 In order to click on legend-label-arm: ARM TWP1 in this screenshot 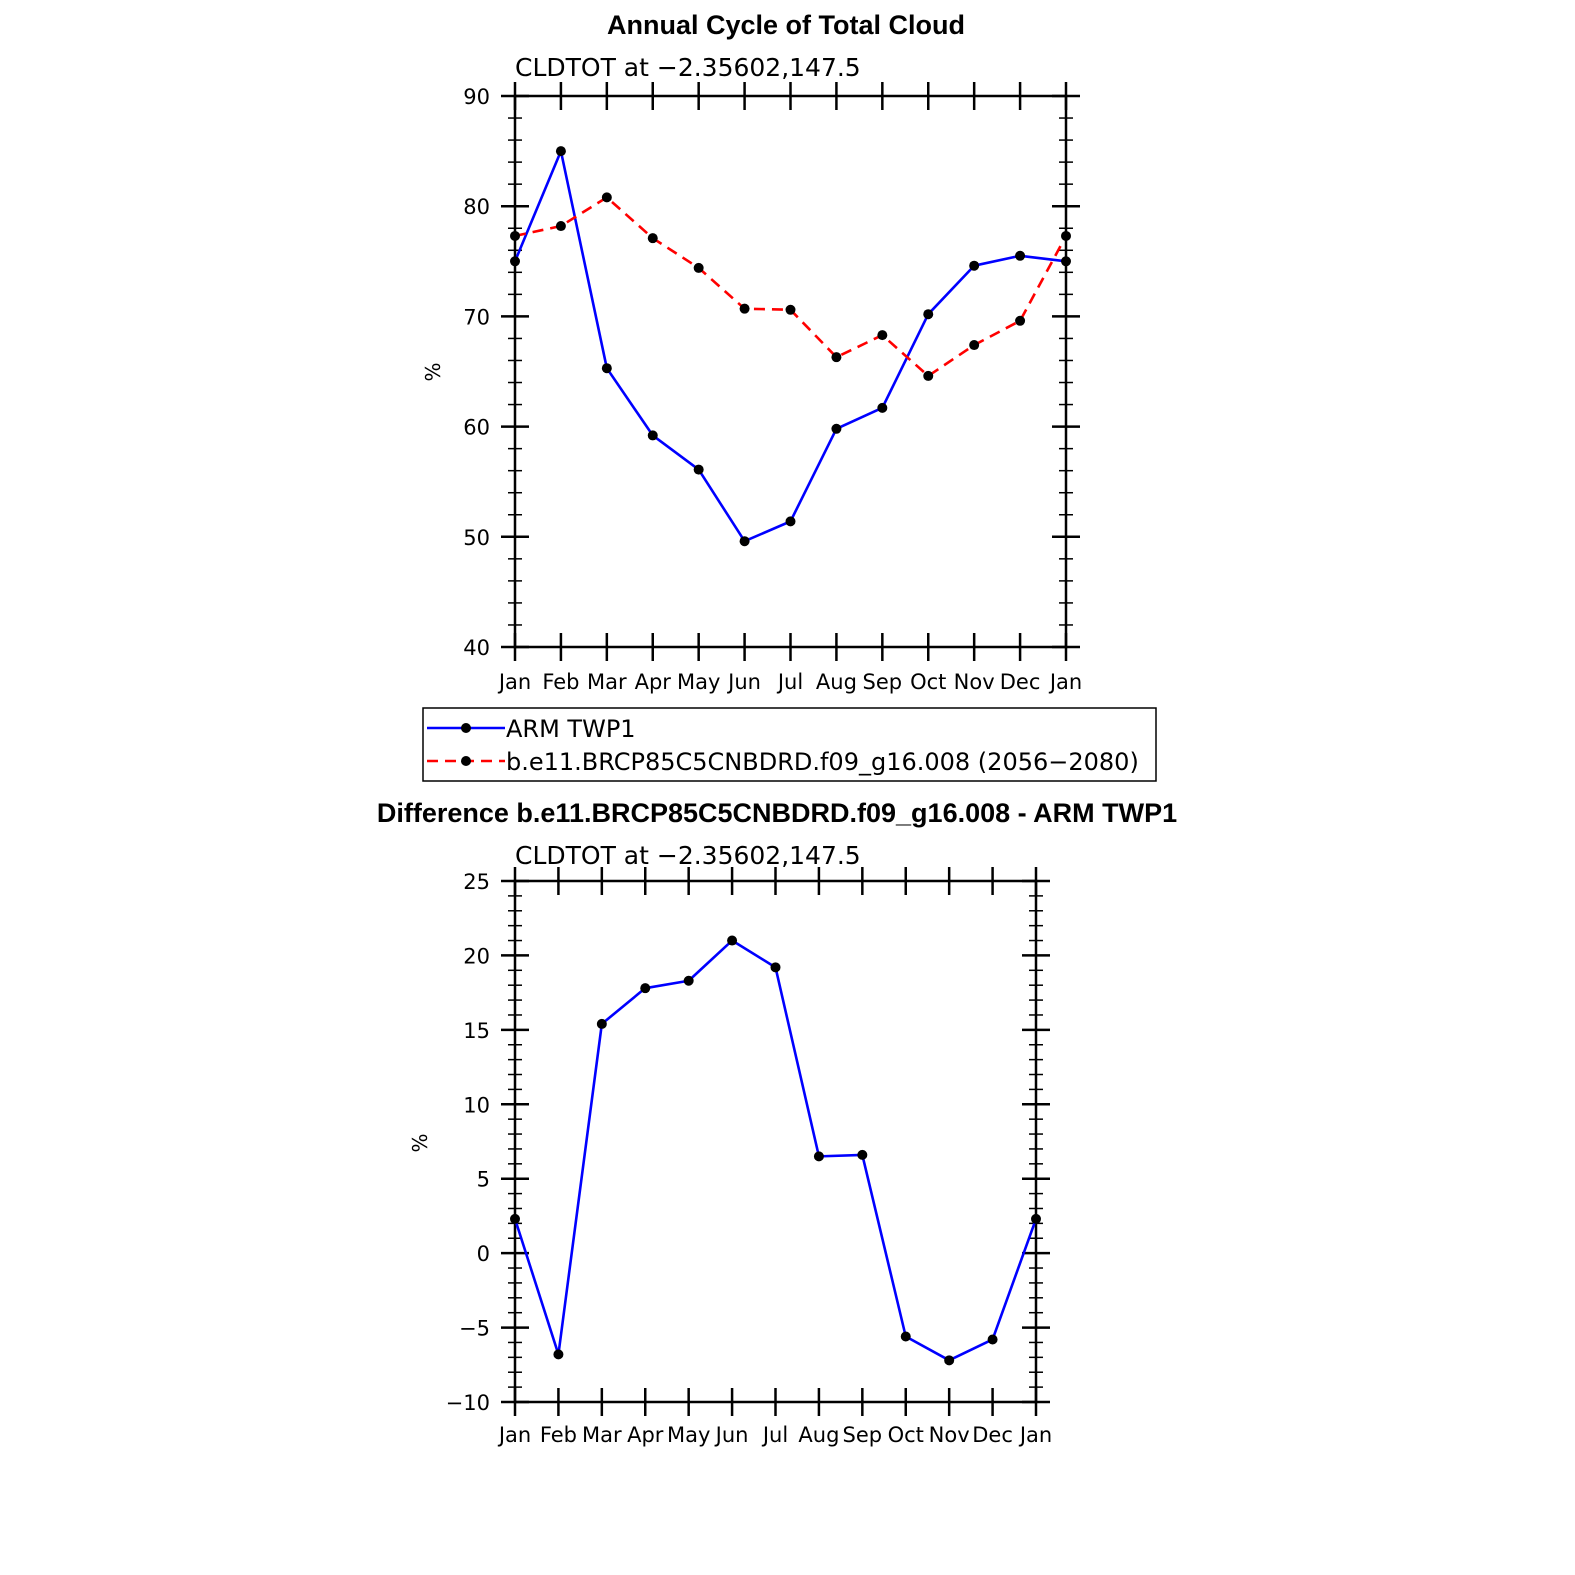, I will do `click(571, 729)`.